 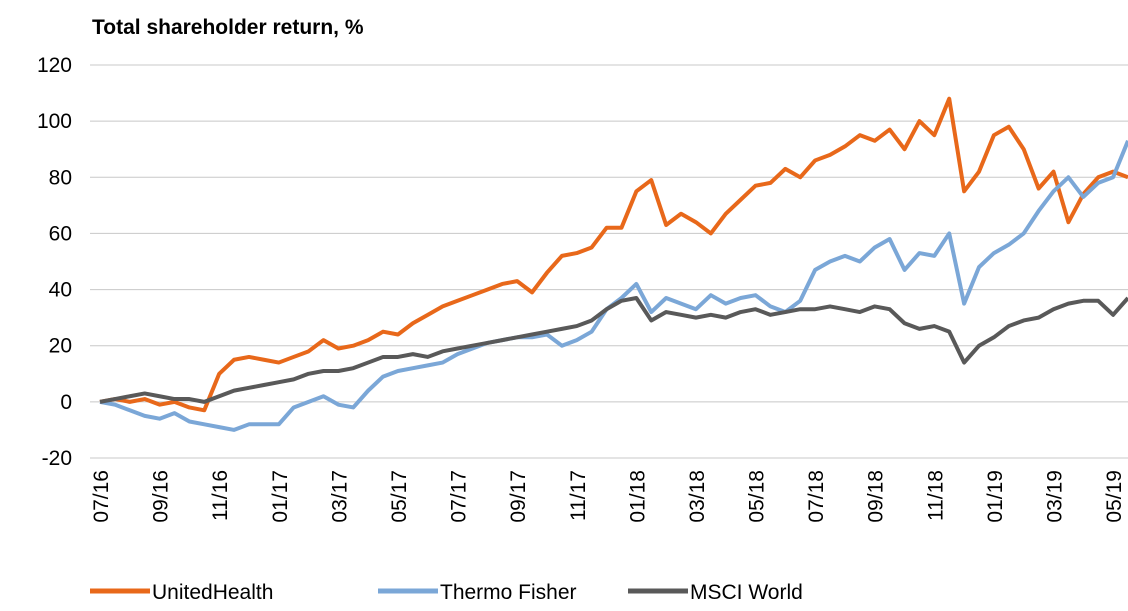 I want to click on legend-label: UnitedHealth, so click(x=212, y=592).